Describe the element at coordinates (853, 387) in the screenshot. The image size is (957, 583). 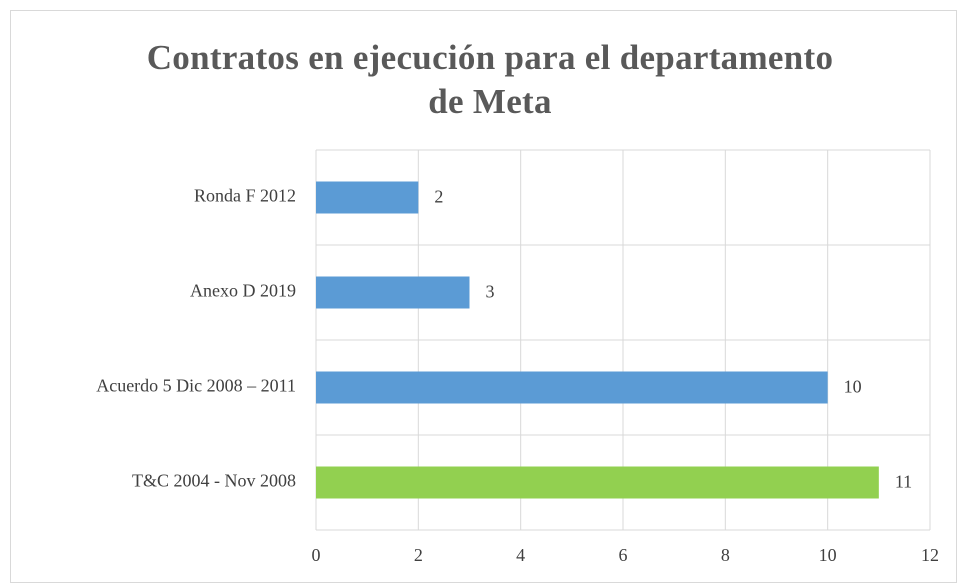
I see `data-label: 10` at that location.